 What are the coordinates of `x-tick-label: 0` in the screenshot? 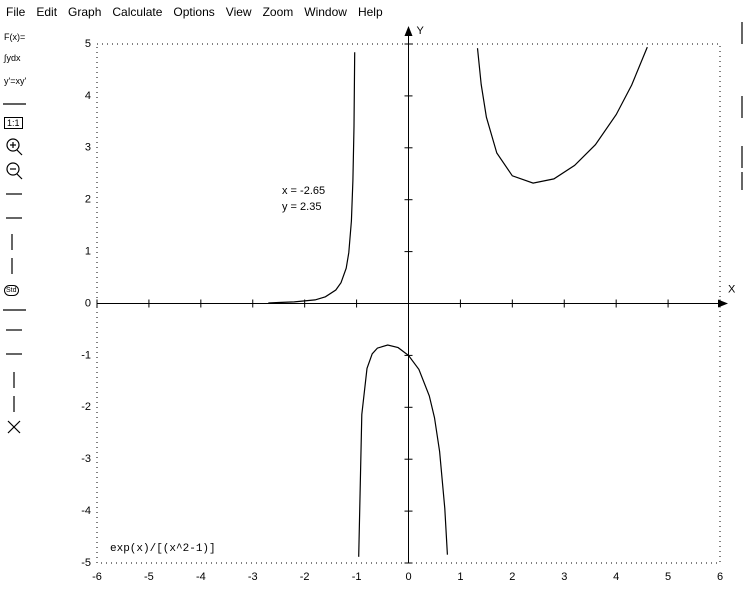 It's located at (408, 577).